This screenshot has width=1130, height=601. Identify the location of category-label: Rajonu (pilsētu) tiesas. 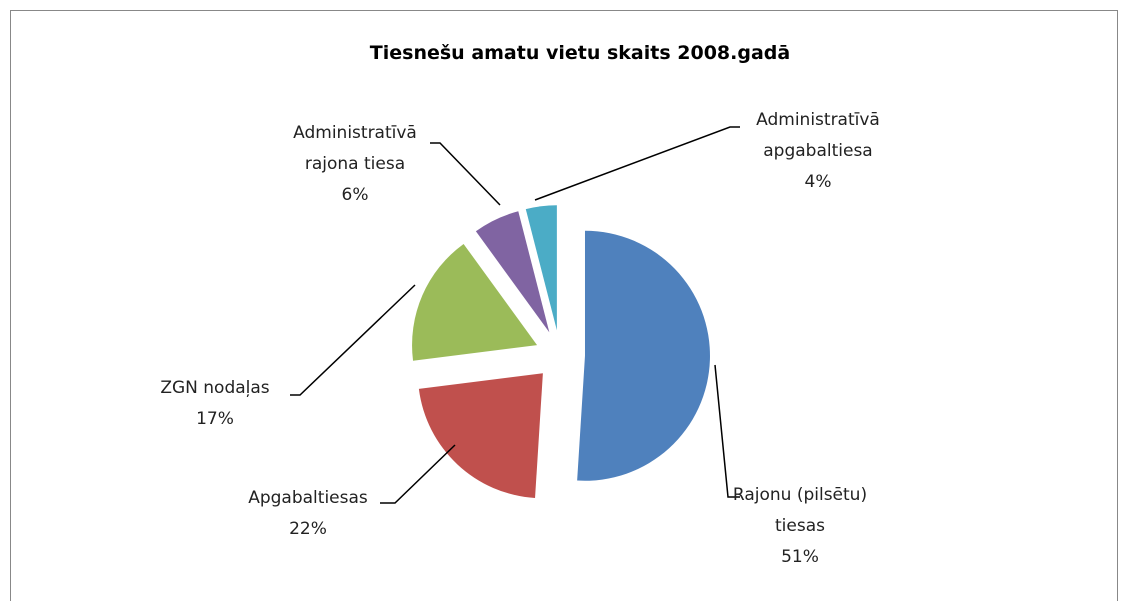
(800, 510).